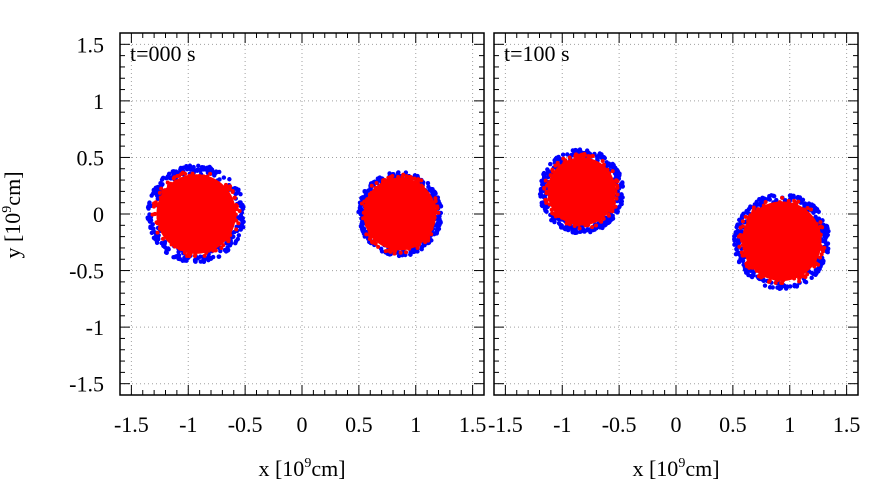 The width and height of the screenshot is (880, 480). I want to click on y-tick-label: -0.5, so click(86, 271).